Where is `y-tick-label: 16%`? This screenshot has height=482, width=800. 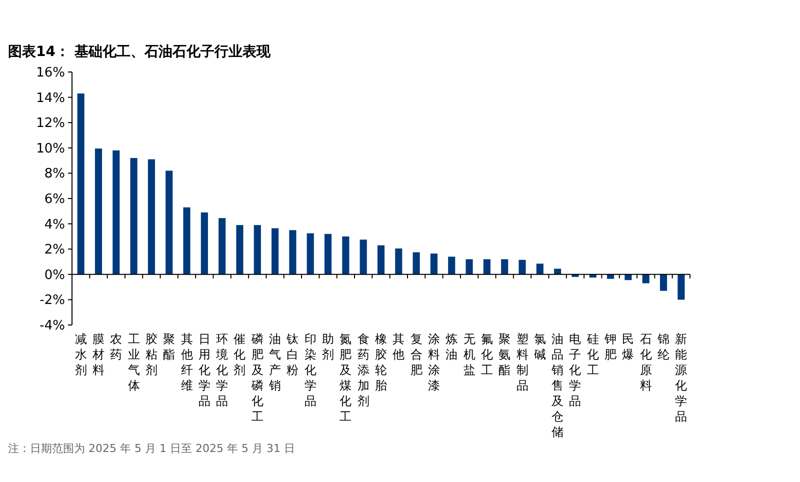
y-tick-label: 16% is located at coordinates (50, 73).